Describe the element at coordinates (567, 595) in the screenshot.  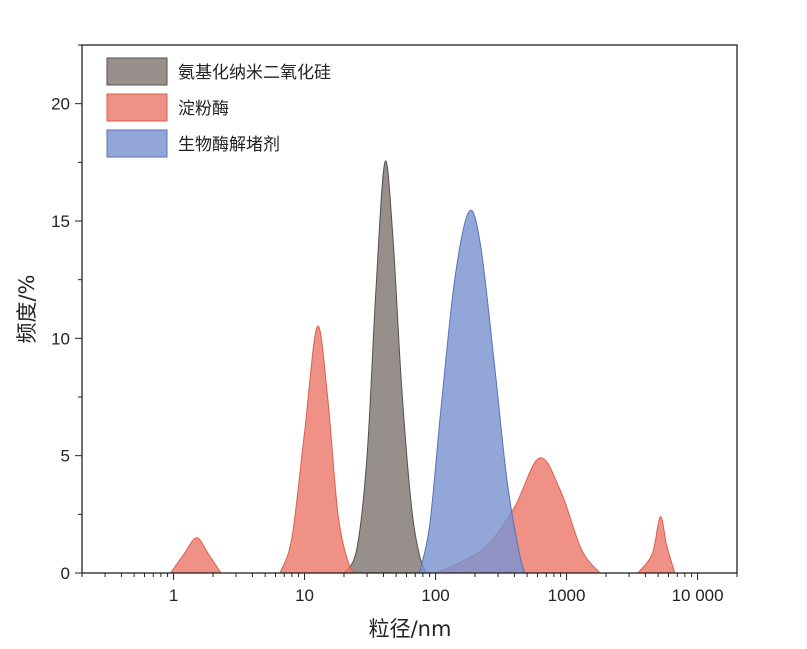
I see `x-tick-label: 1000` at that location.